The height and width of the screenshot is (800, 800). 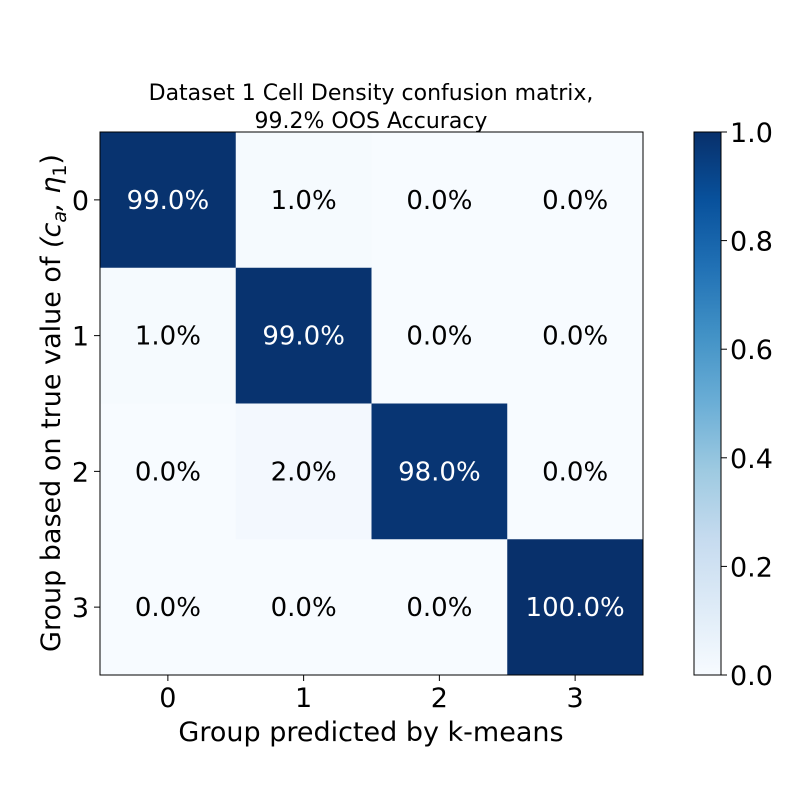 I want to click on cell-label-r1-c0: 1.0%, so click(x=168, y=337).